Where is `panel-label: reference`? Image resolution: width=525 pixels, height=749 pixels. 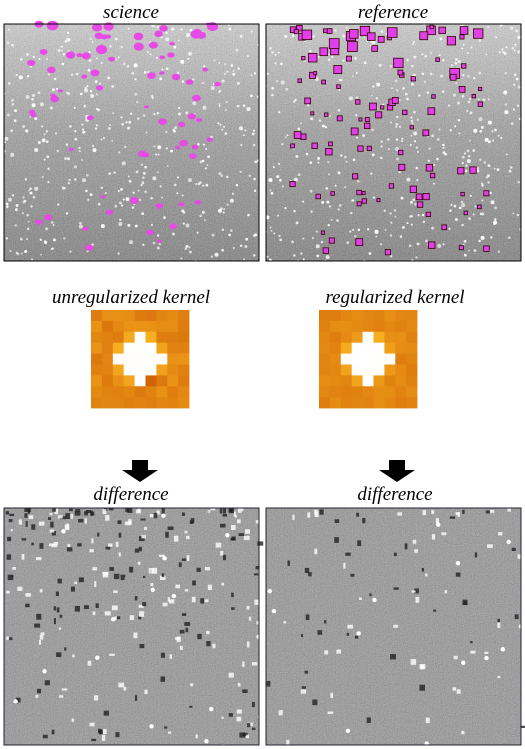 panel-label: reference is located at coordinates (393, 12).